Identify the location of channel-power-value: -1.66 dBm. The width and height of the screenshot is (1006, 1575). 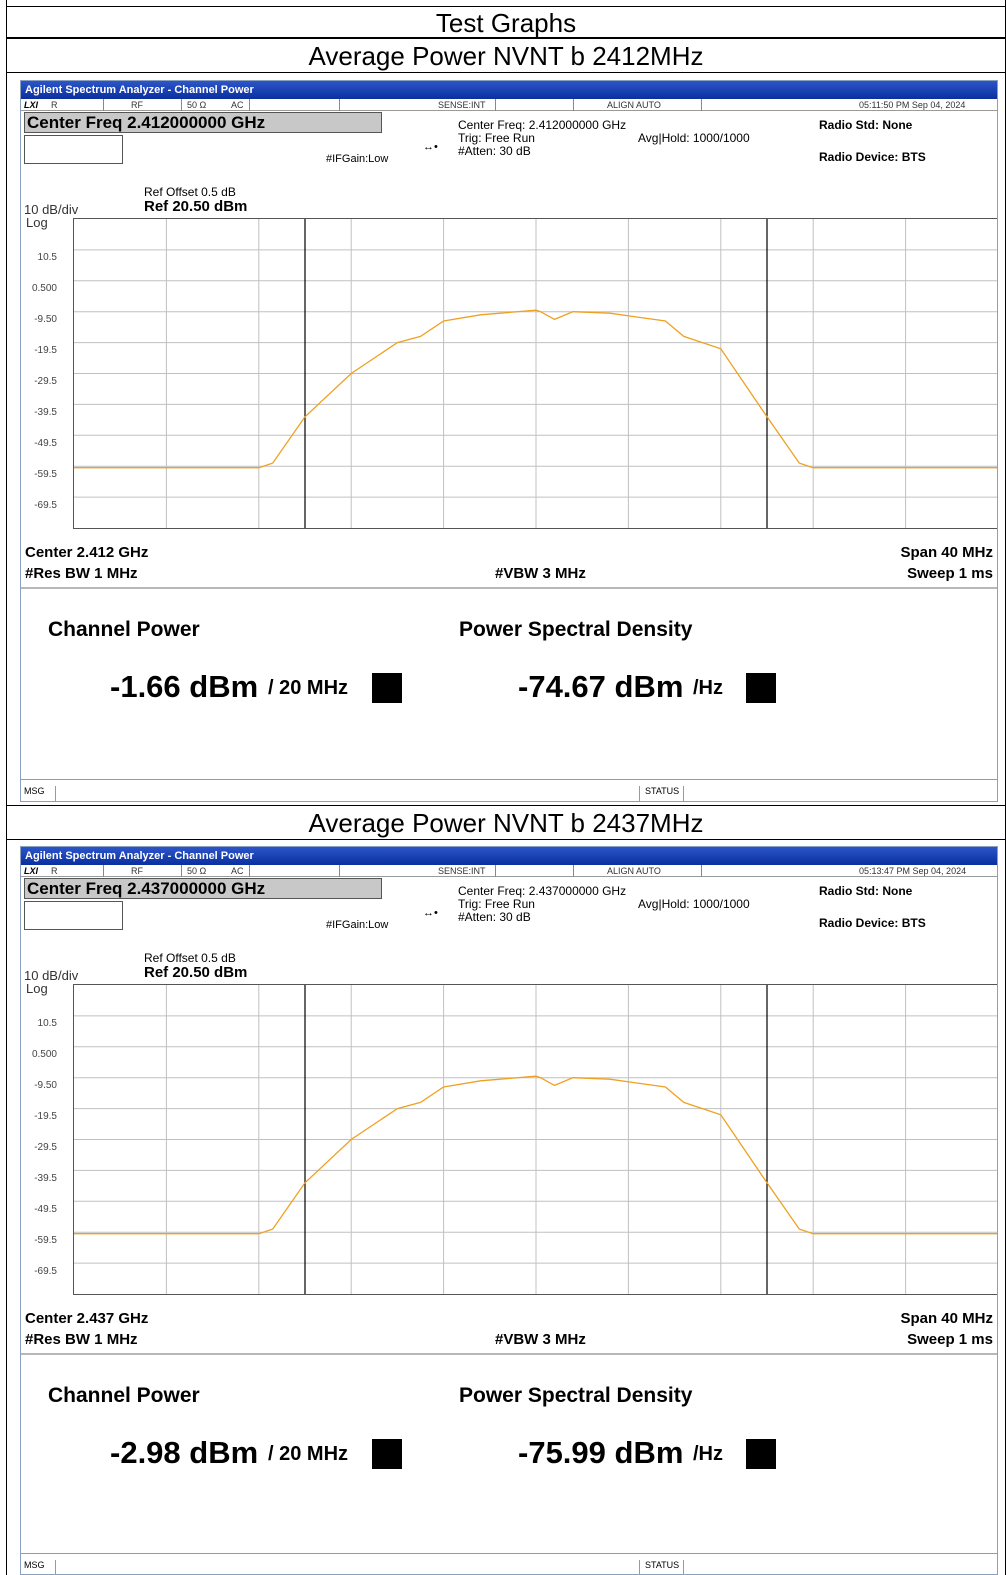
(184, 686).